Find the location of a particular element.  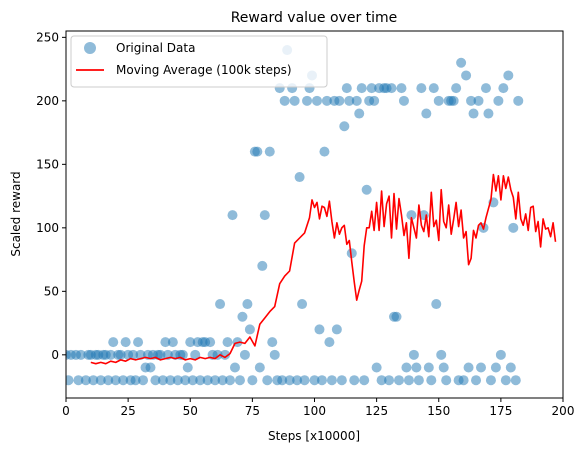

x-axis-label: Steps [x10000] is located at coordinates (314, 436).